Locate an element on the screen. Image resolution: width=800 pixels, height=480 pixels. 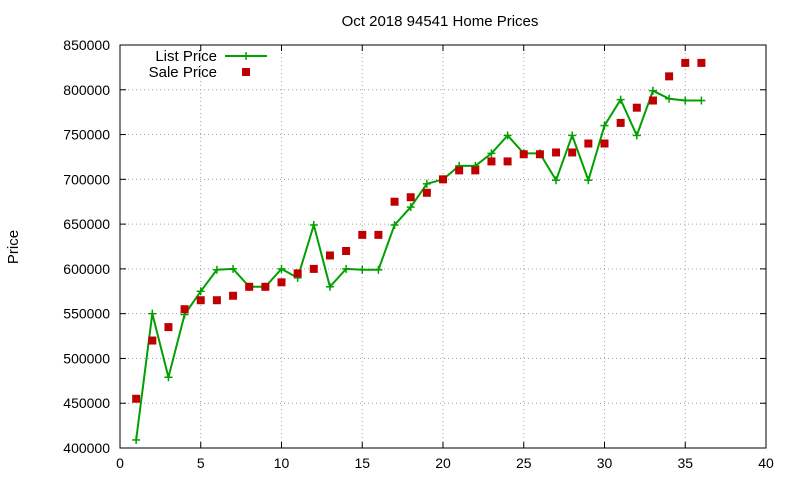
x-tick-label: 10 is located at coordinates (282, 463).